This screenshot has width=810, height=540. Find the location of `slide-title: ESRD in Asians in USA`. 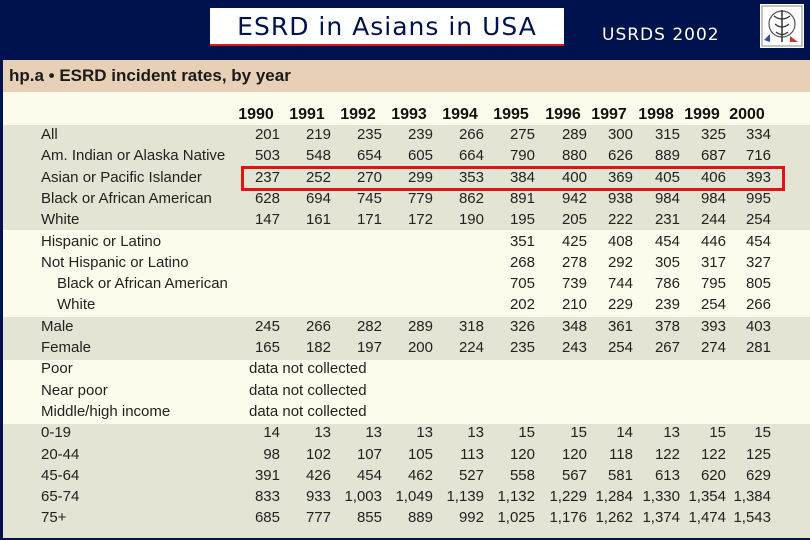

slide-title: ESRD in Asians in USA is located at coordinates (387, 26).